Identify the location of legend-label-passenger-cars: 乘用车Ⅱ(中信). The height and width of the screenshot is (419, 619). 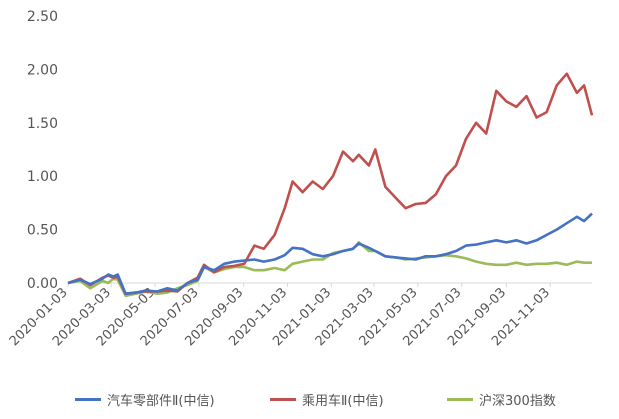
(343, 401).